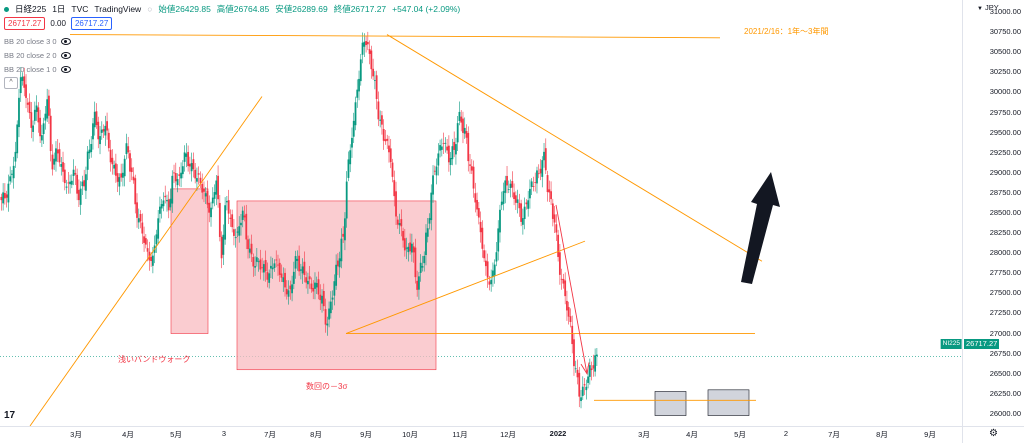  Describe the element at coordinates (25, 23) in the screenshot. I see `sell-price-box: 26717.27` at that location.